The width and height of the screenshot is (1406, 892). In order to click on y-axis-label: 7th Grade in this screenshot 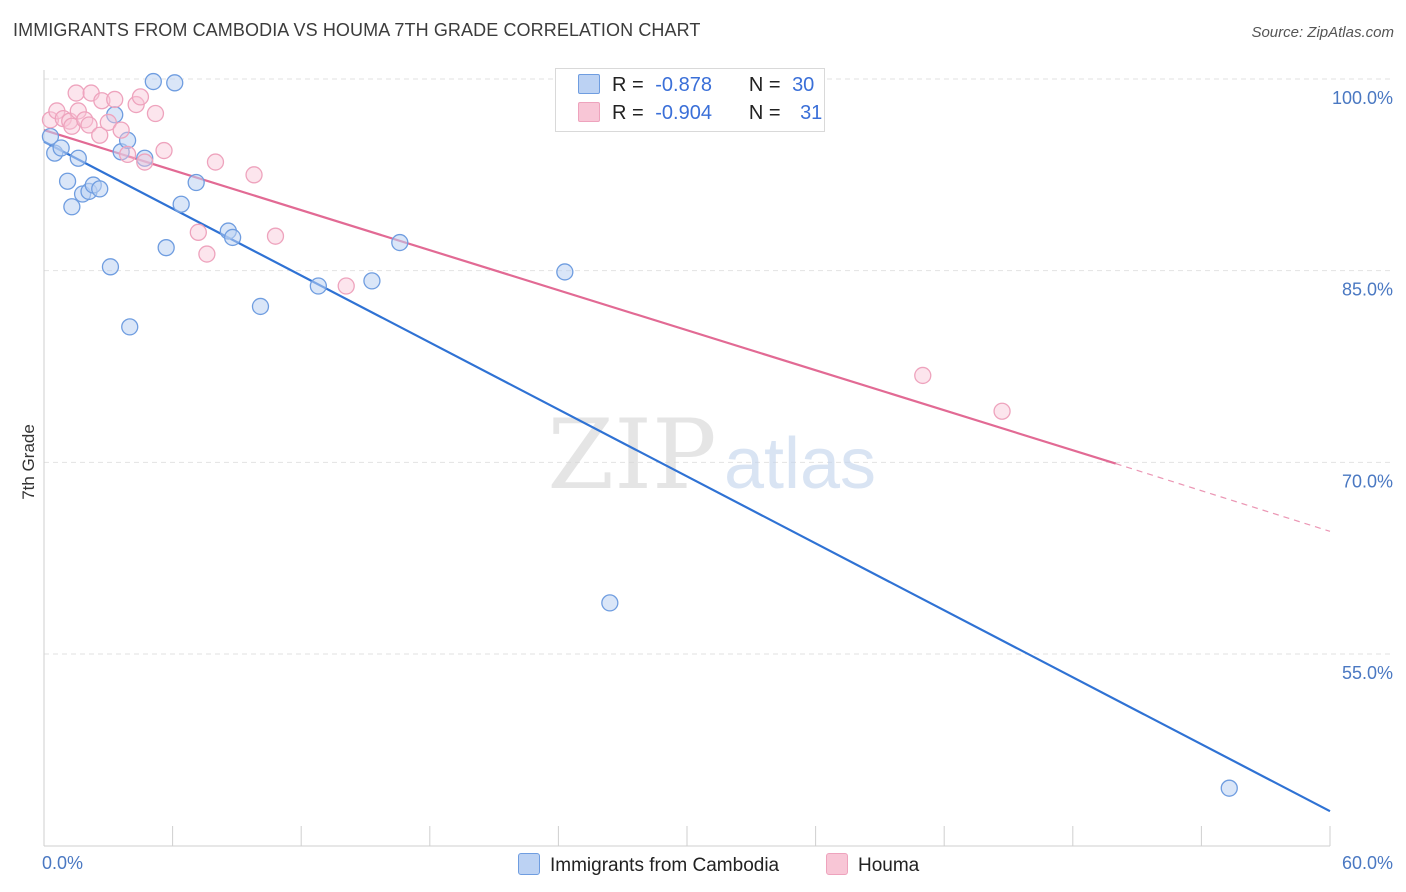, I will do `click(28, 462)`.